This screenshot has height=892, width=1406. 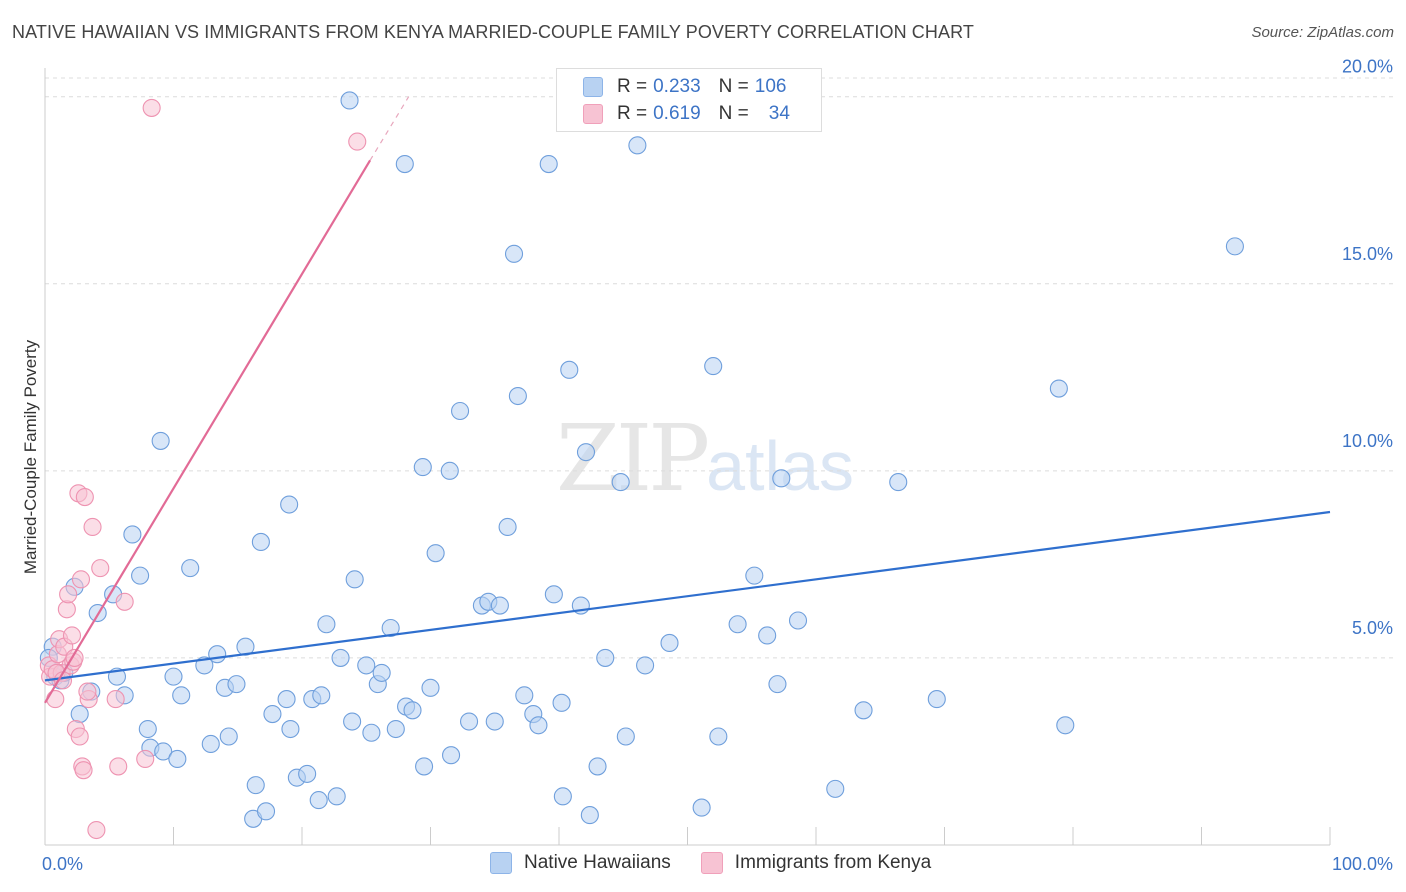 I want to click on legend-row-native-hawaiians: R = 0.233 N = 106, so click(x=684, y=87).